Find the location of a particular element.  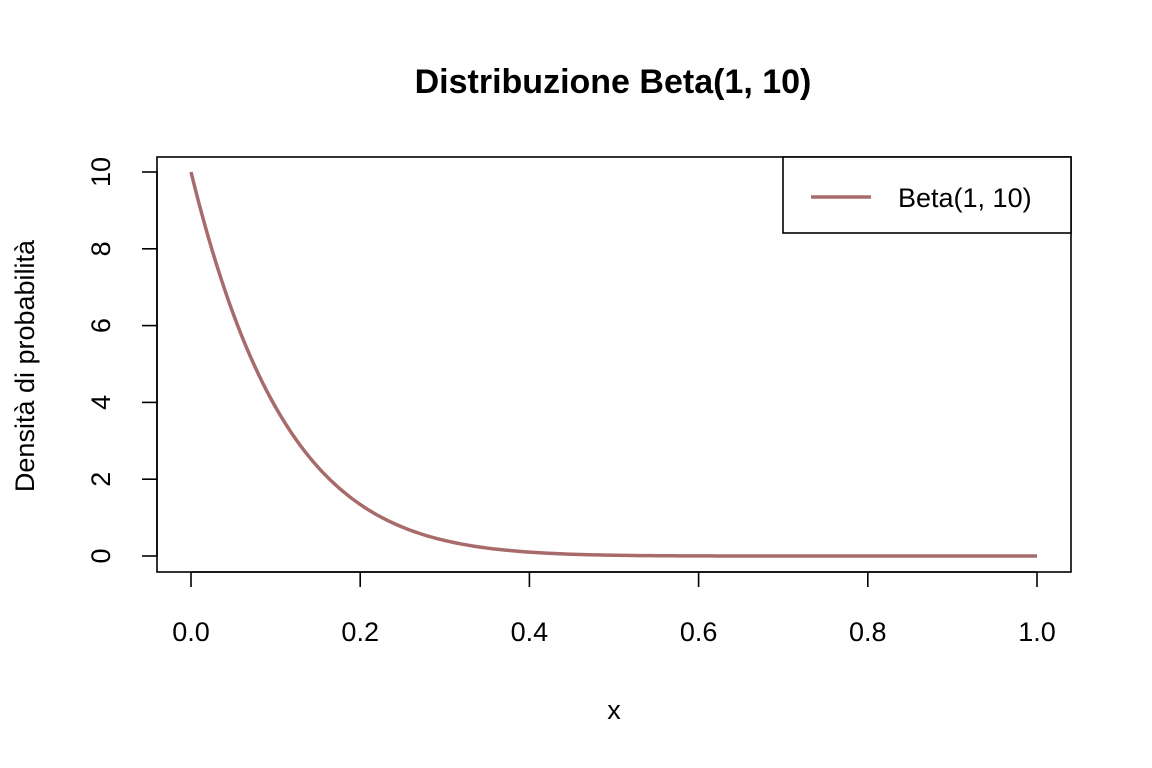

y-tick-label: 6 is located at coordinates (101, 325).